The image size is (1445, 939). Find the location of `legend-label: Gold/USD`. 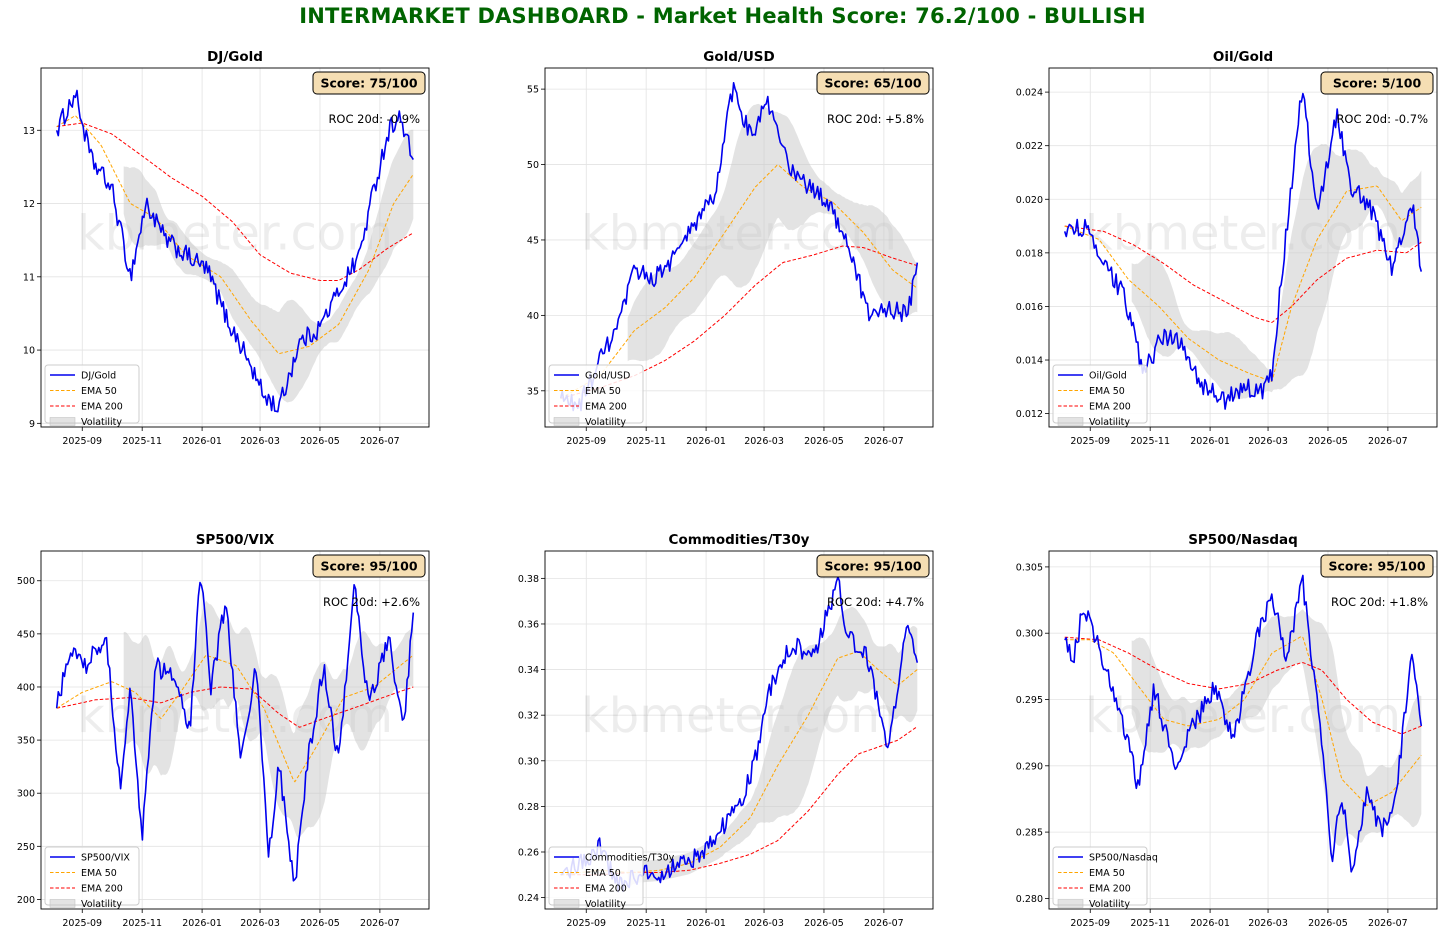

legend-label: Gold/USD is located at coordinates (607, 376).